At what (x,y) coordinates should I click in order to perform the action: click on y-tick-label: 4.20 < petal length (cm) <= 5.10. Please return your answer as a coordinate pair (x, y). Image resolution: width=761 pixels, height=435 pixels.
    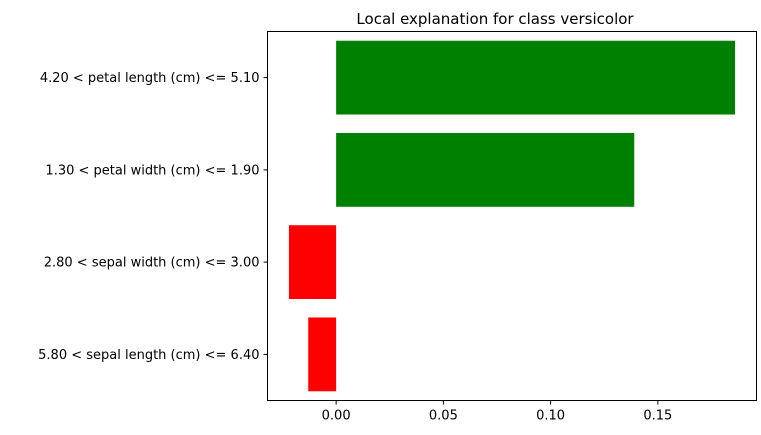
    Looking at the image, I should click on (150, 78).